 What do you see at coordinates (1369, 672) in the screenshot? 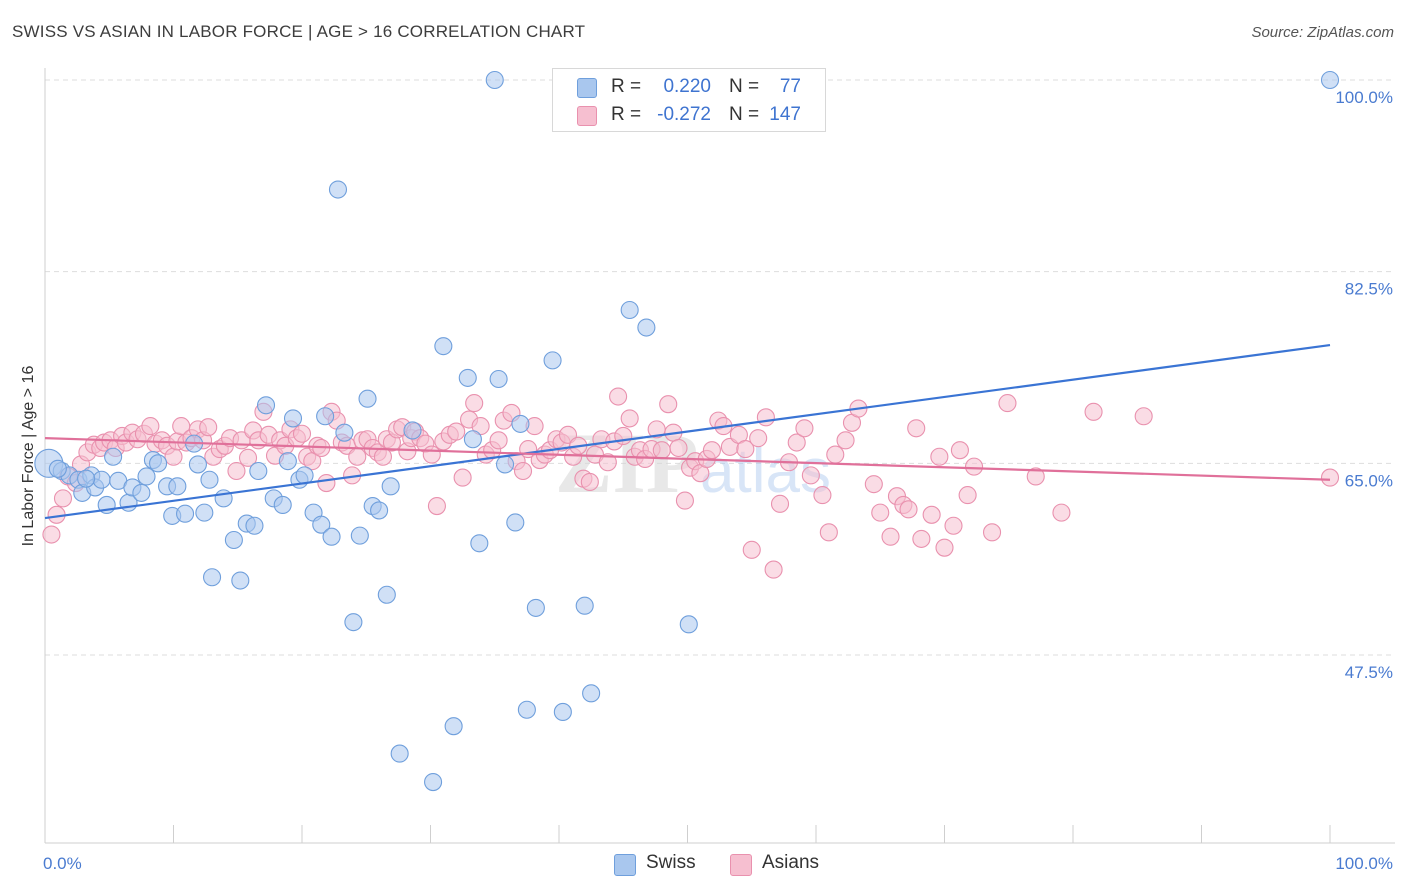
I see `y-tick-label: 47.5%` at bounding box center [1369, 672].